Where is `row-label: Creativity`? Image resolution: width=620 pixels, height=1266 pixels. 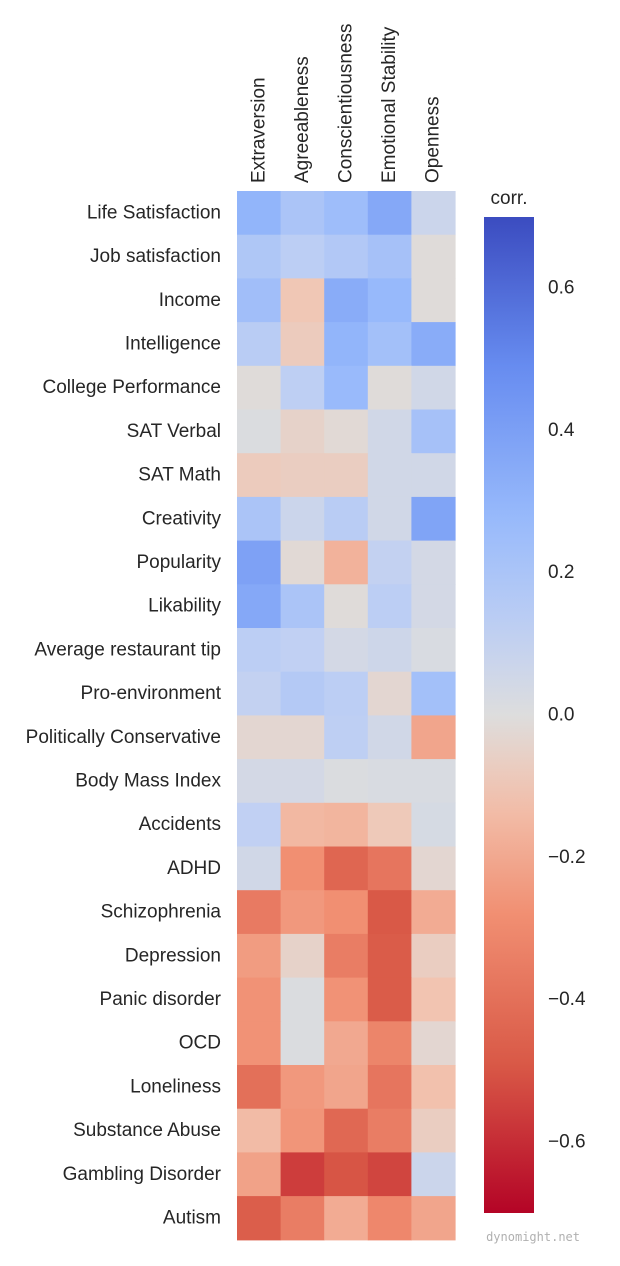 row-label: Creativity is located at coordinates (182, 518).